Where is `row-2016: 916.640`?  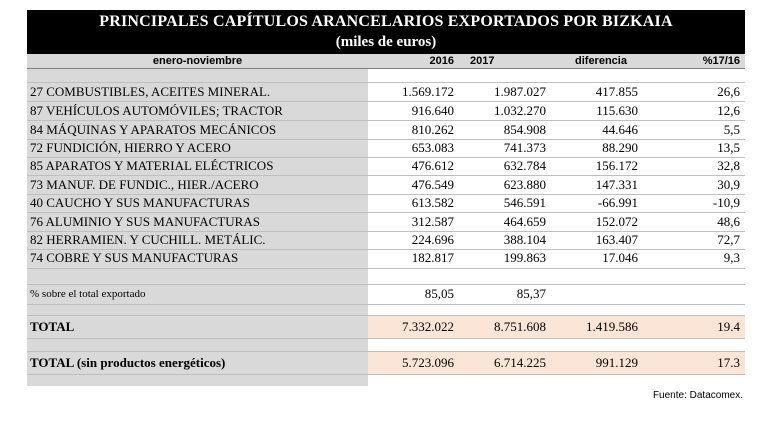
row-2016: 916.640 is located at coordinates (432, 110).